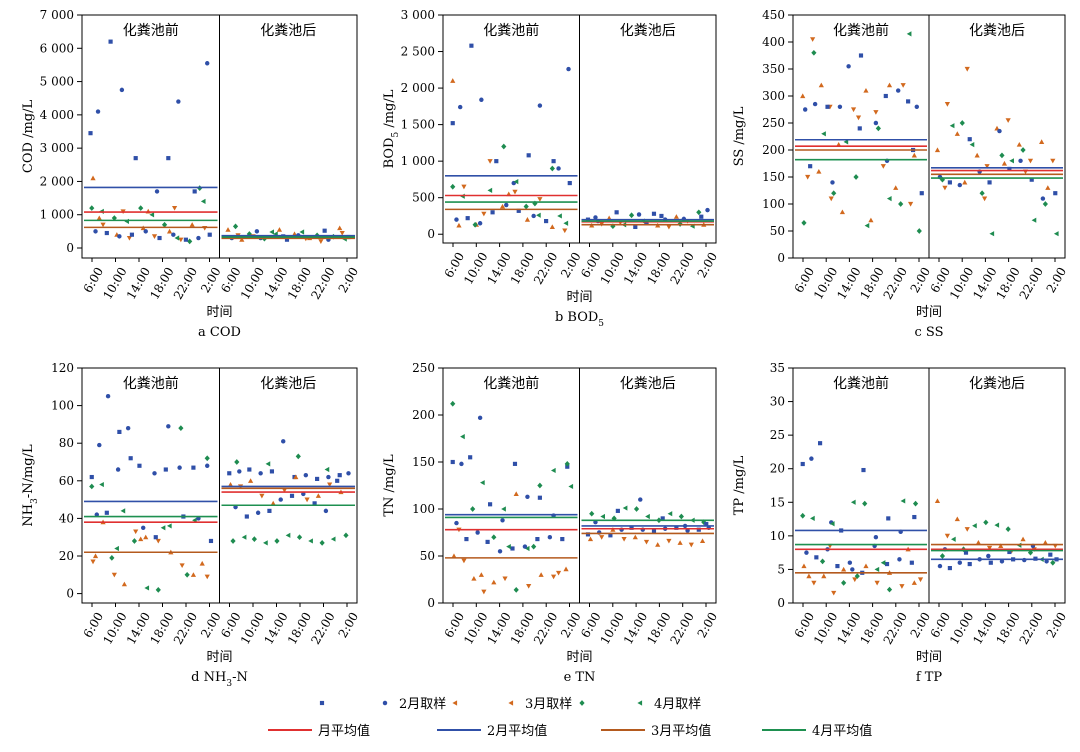  What do you see at coordinates (322, 703) in the screenshot?
I see `legend-marker-square` at bounding box center [322, 703].